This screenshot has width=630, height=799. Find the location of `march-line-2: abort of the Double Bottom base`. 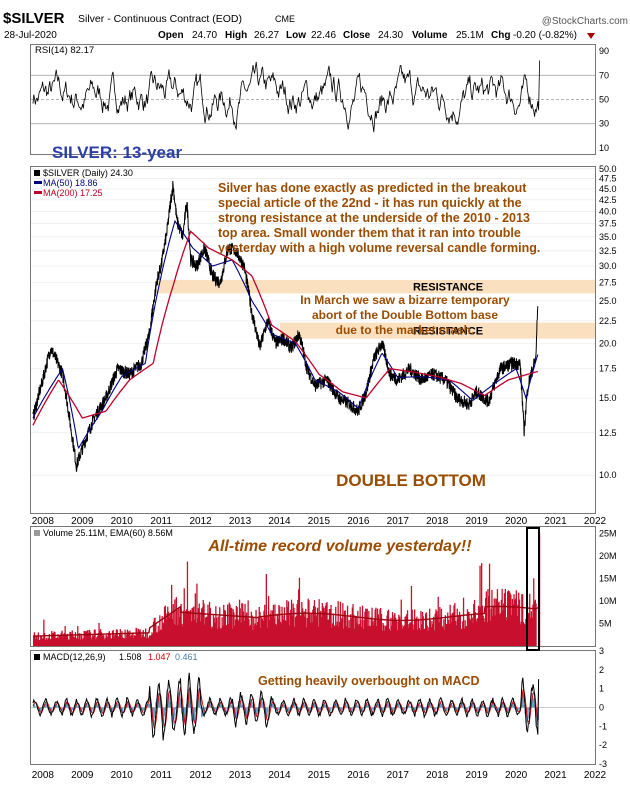

march-line-2: abort of the Double Bottom base is located at coordinates (405, 315).